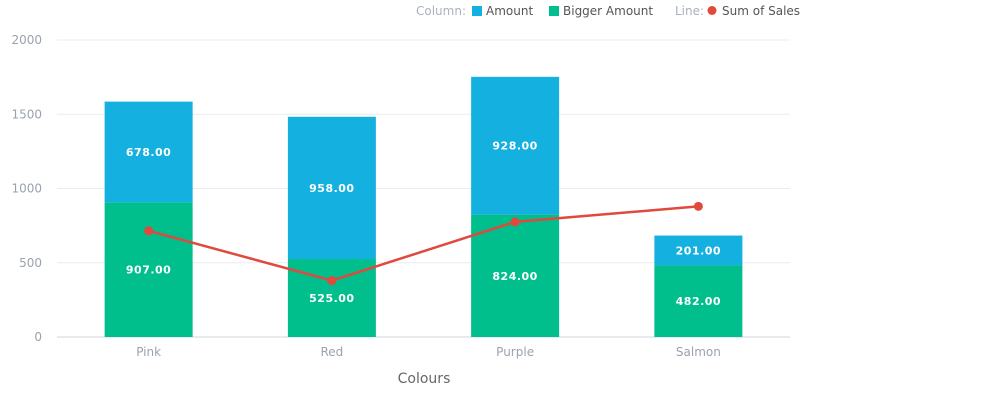 The image size is (1008, 400). I want to click on x-tick-label: Red, so click(331, 352).